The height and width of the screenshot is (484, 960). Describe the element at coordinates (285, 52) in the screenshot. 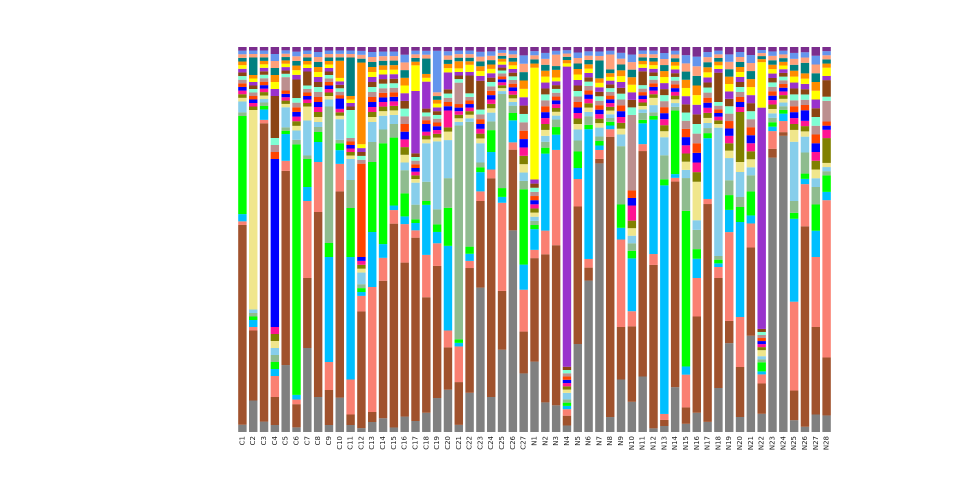

I see `bar-segment-C5-s20` at that location.